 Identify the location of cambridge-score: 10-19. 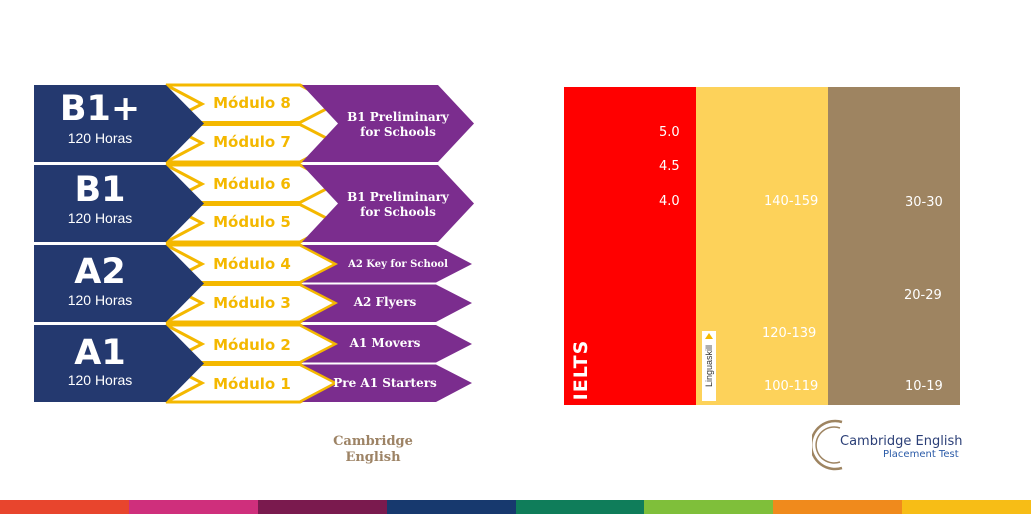
(924, 386).